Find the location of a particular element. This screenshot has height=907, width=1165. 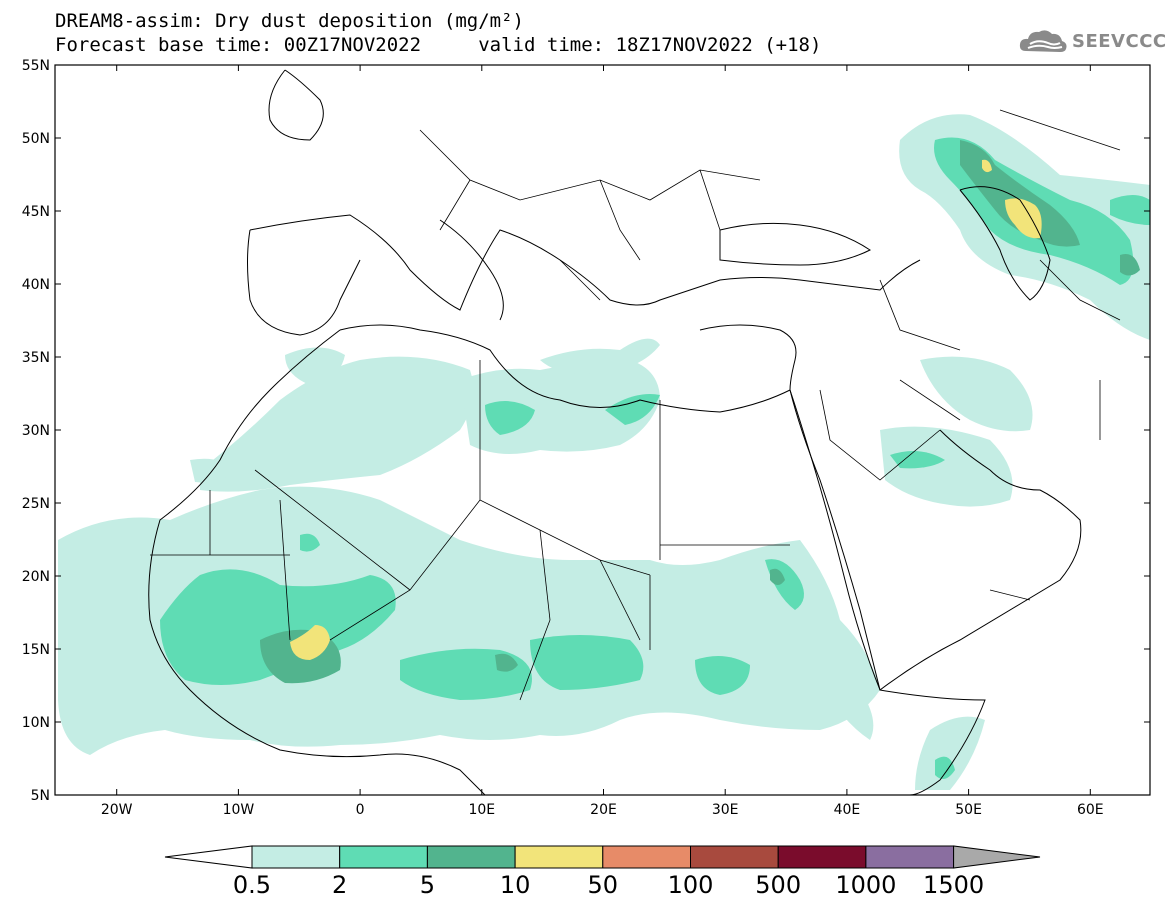

seevccc-logo: SEEVCCC is located at coordinates (1091, 41).